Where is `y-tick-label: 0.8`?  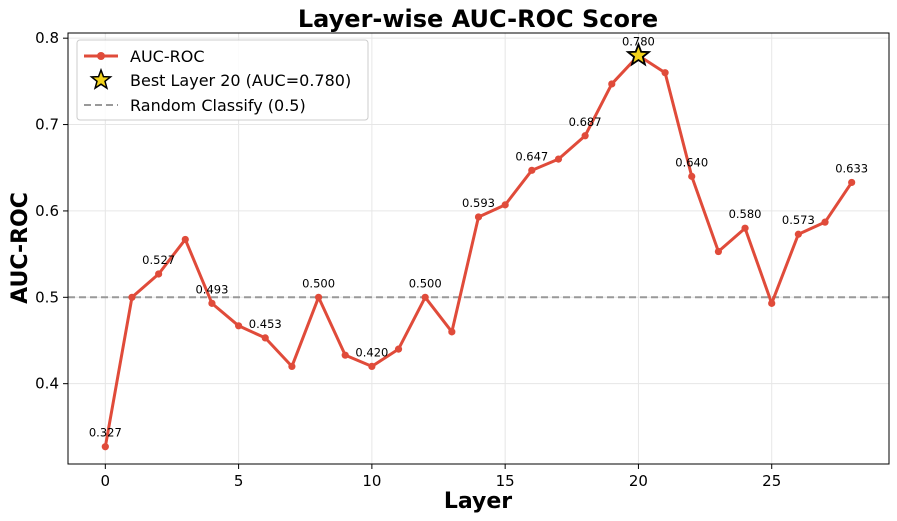
y-tick-label: 0.8 is located at coordinates (47, 38).